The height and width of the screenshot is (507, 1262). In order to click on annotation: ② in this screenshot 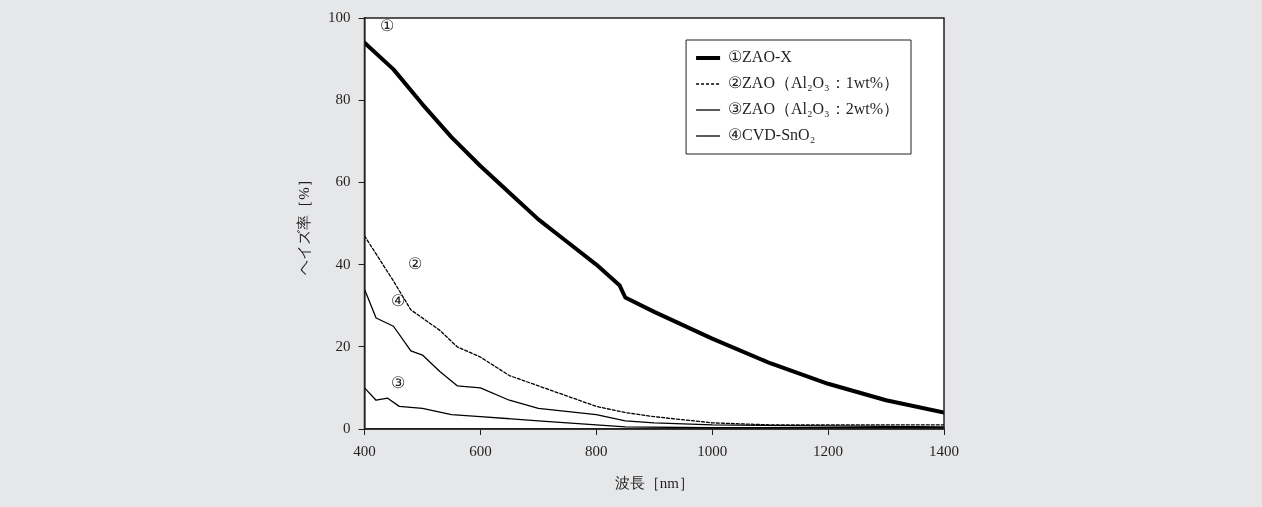, I will do `click(415, 264)`.